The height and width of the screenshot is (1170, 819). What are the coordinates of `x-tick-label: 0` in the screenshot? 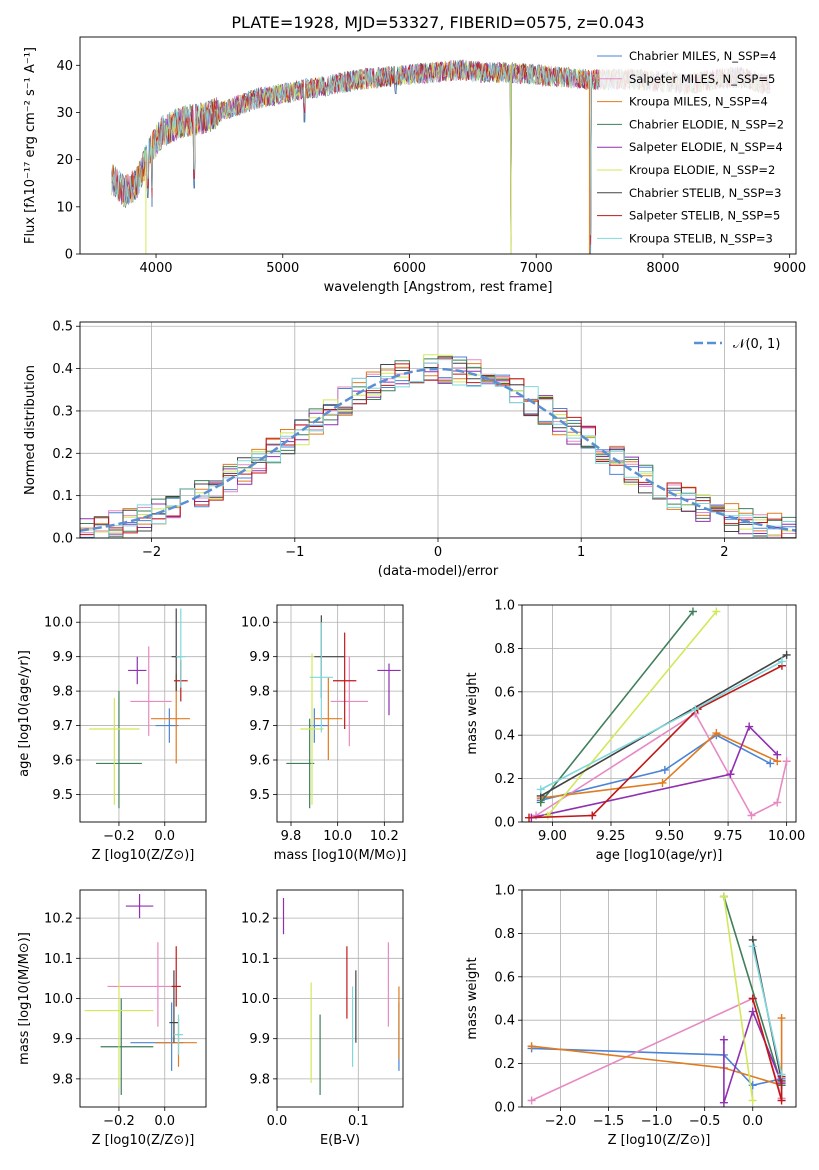 It's located at (438, 552).